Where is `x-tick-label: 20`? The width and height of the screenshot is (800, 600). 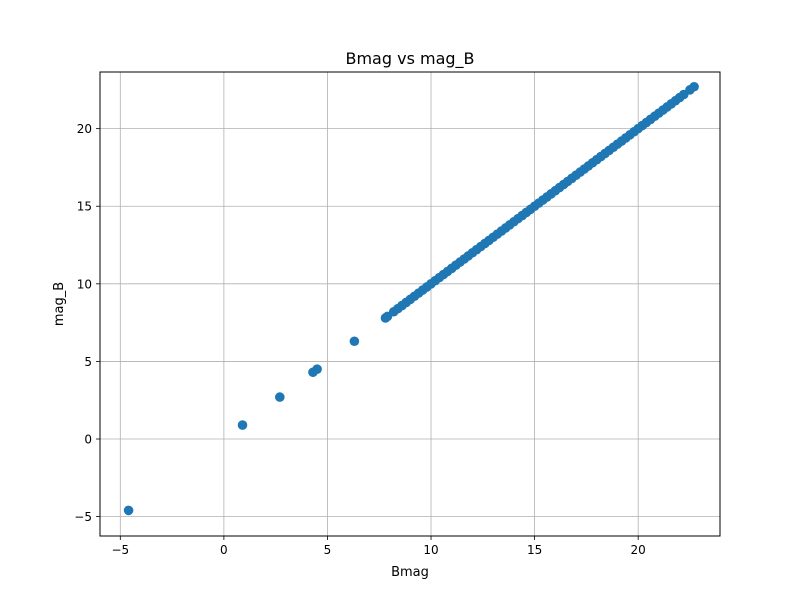
x-tick-label: 20 is located at coordinates (638, 550).